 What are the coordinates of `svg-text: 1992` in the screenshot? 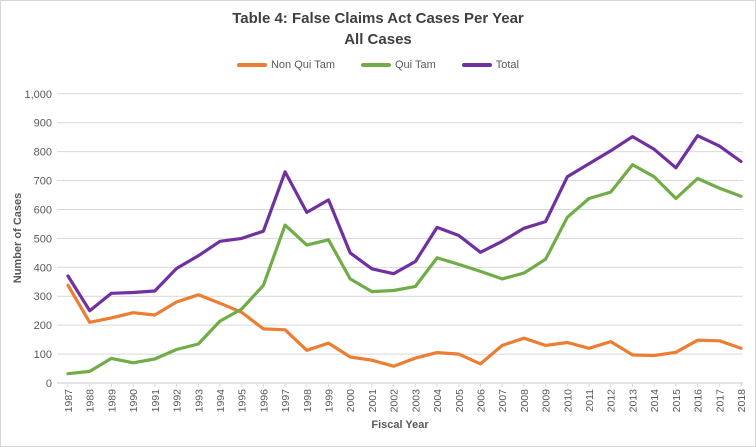 It's located at (178, 401).